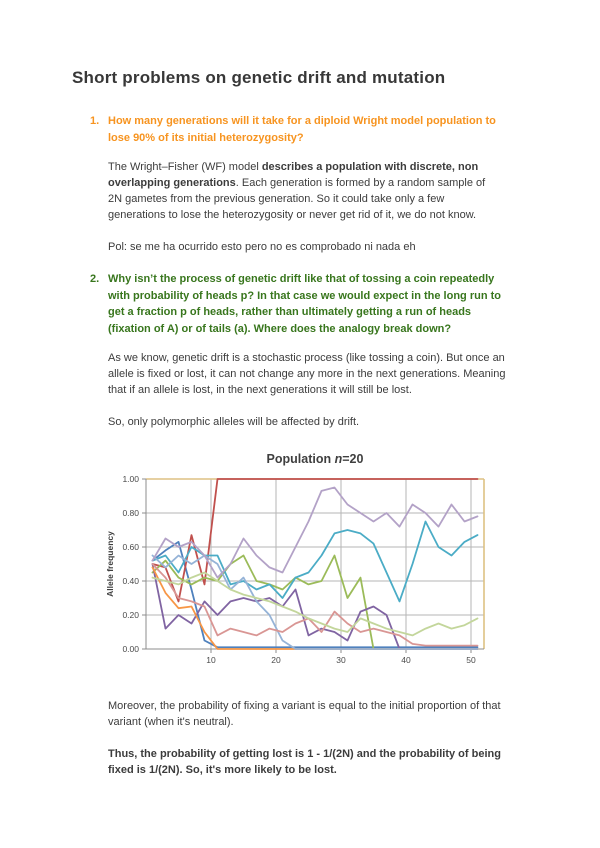 Image resolution: width=600 pixels, height=848 pixels. What do you see at coordinates (211, 660) in the screenshot?
I see `svg-text: 10` at bounding box center [211, 660].